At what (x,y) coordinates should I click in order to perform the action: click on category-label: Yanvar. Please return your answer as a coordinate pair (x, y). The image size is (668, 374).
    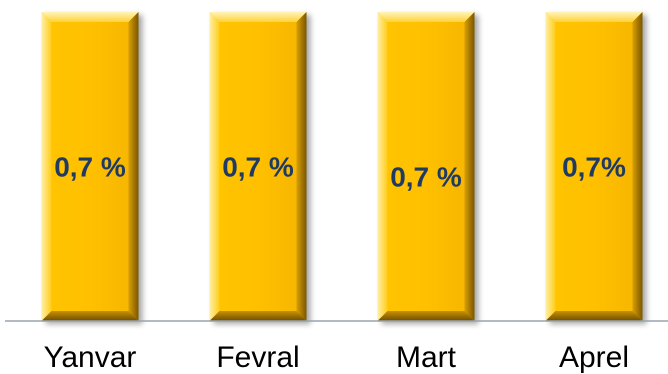
    Looking at the image, I should click on (90, 357).